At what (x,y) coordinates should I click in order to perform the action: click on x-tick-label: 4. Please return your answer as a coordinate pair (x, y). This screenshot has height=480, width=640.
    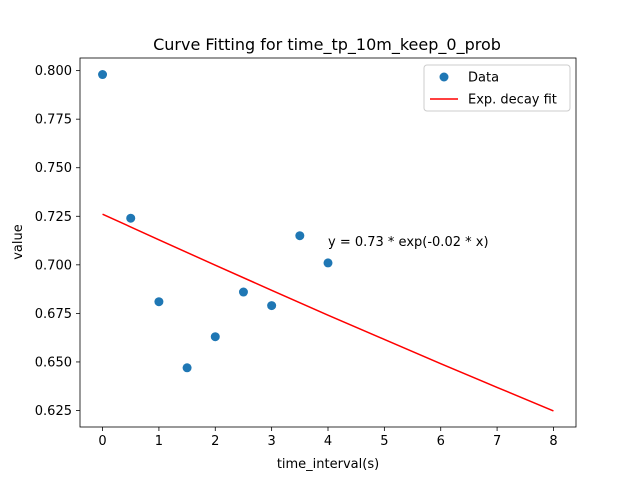
    Looking at the image, I should click on (328, 441).